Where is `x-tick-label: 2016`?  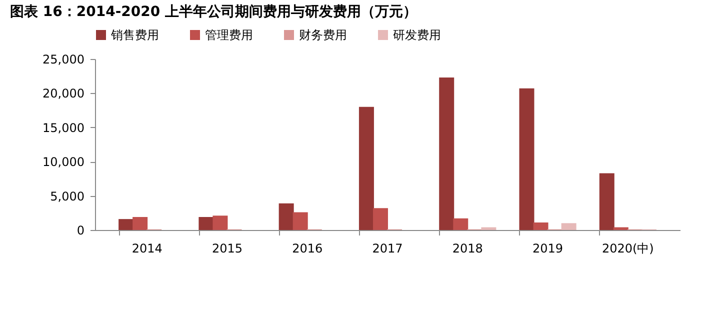 x-tick-label: 2016 is located at coordinates (307, 249).